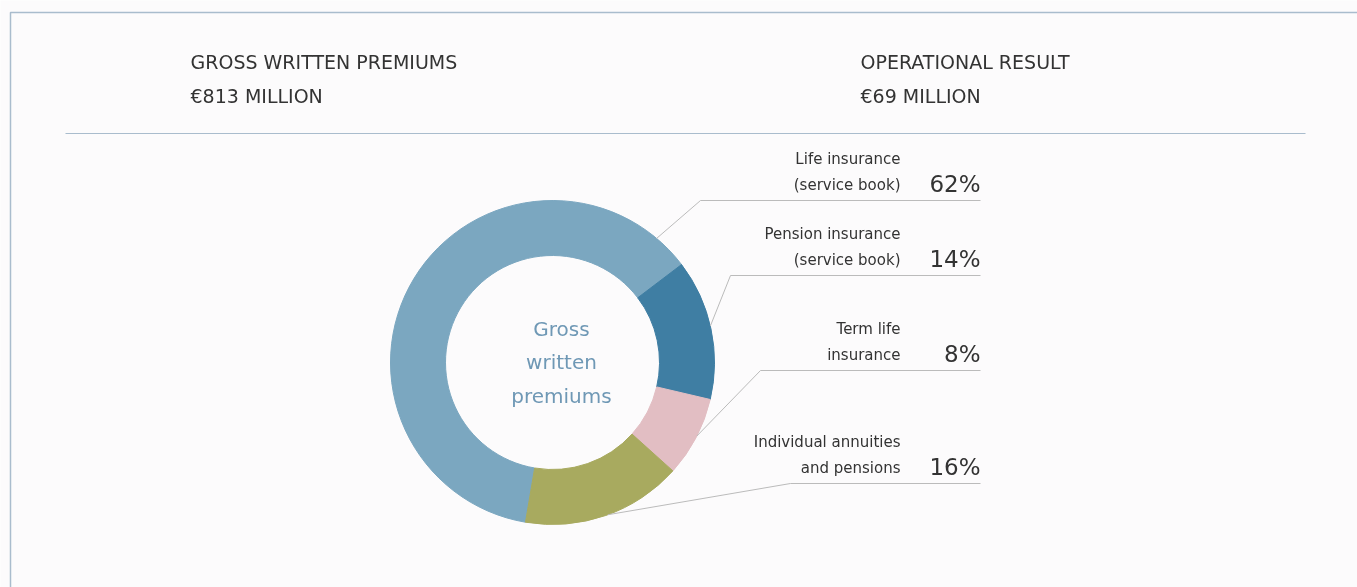 Image resolution: width=1357 pixels, height=587 pixels. Describe the element at coordinates (827, 455) in the screenshot. I see `slice-label: Individual annuities and pensions` at that location.